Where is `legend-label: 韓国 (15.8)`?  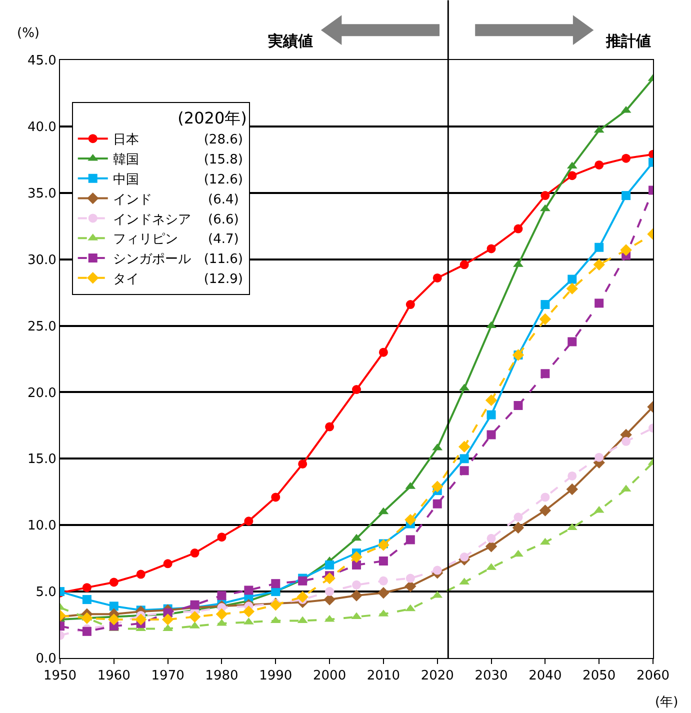 legend-label: 韓国 (15.8) is located at coordinates (177, 160).